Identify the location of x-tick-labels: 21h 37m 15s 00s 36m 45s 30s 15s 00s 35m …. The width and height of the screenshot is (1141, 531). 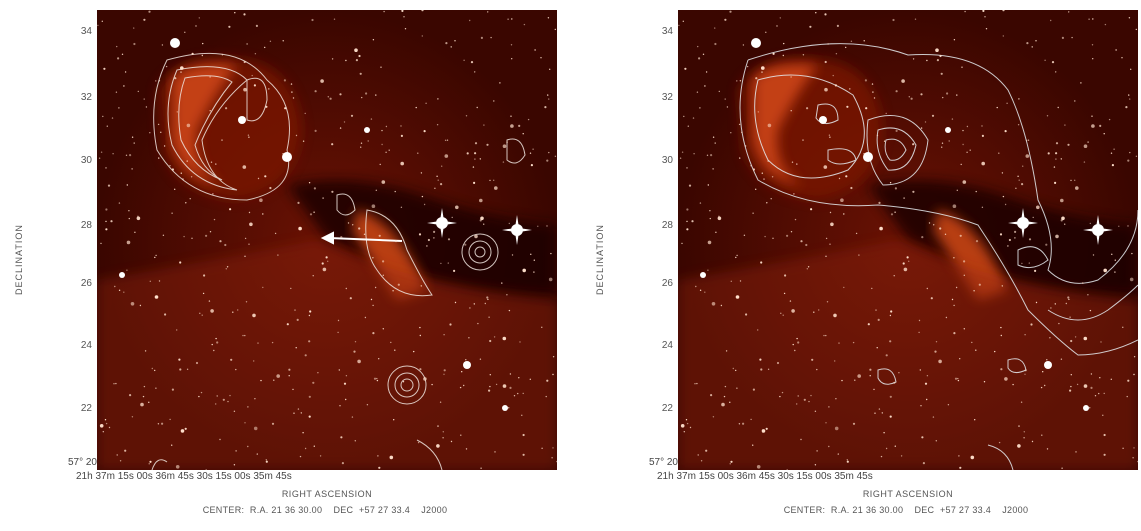
(184, 476).